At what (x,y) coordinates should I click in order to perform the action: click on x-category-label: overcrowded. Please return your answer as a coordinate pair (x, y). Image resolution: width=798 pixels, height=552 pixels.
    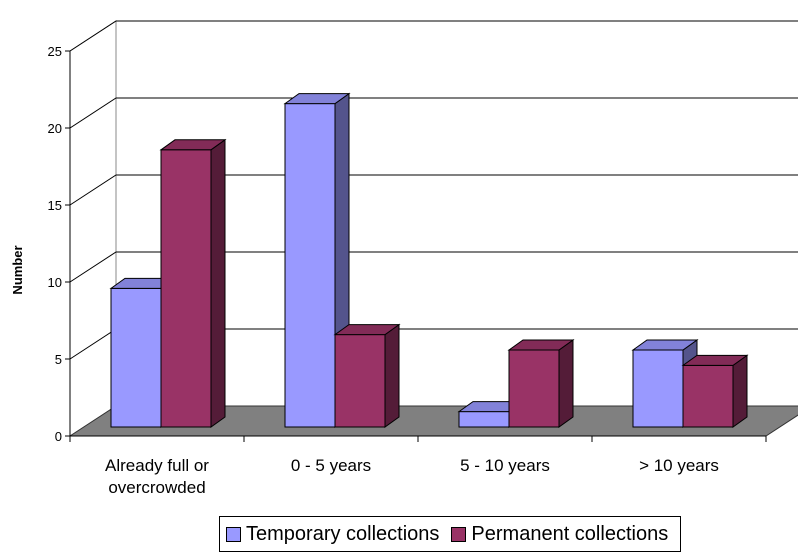
    Looking at the image, I should click on (156, 487).